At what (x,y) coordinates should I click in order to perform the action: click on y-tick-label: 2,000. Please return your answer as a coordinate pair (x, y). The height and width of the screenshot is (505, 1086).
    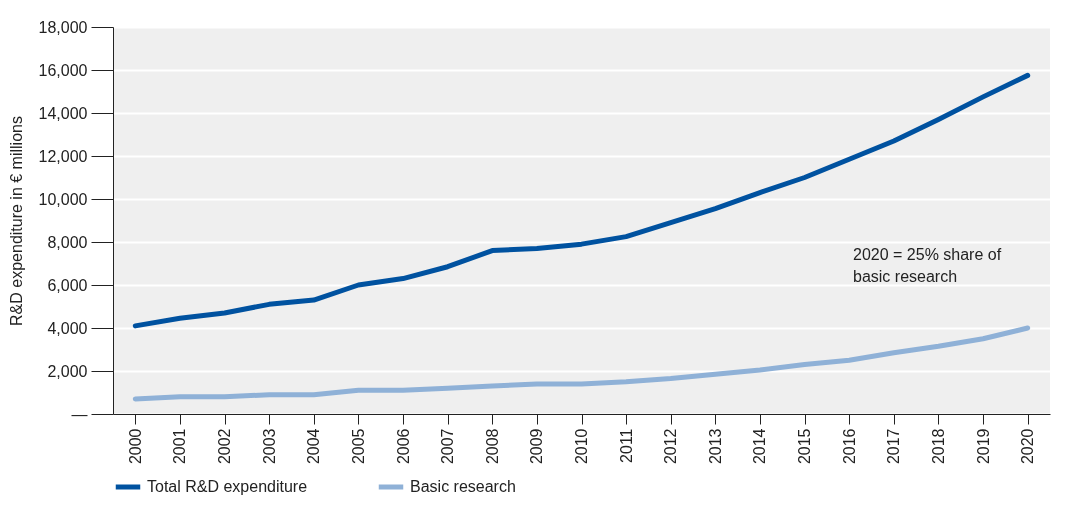
    Looking at the image, I should click on (67, 371).